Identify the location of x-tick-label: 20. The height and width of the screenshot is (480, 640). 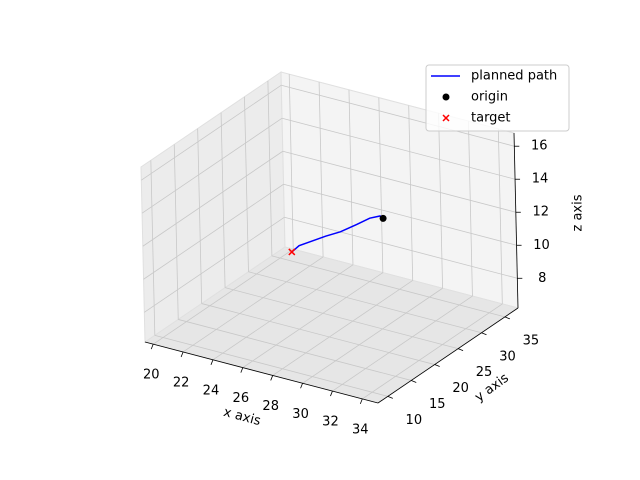
(151, 375).